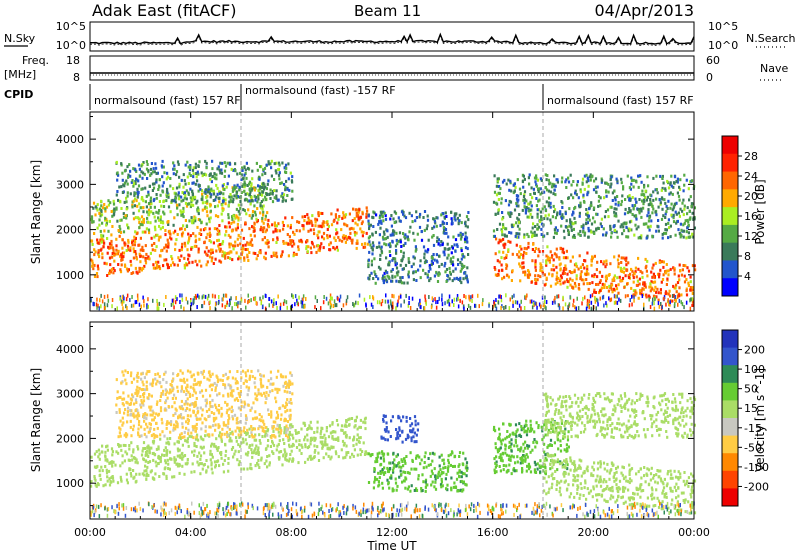 This screenshot has width=800, height=558. Describe the element at coordinates (747, 276) in the screenshot. I see `colorbar-tick-label: 4` at that location.